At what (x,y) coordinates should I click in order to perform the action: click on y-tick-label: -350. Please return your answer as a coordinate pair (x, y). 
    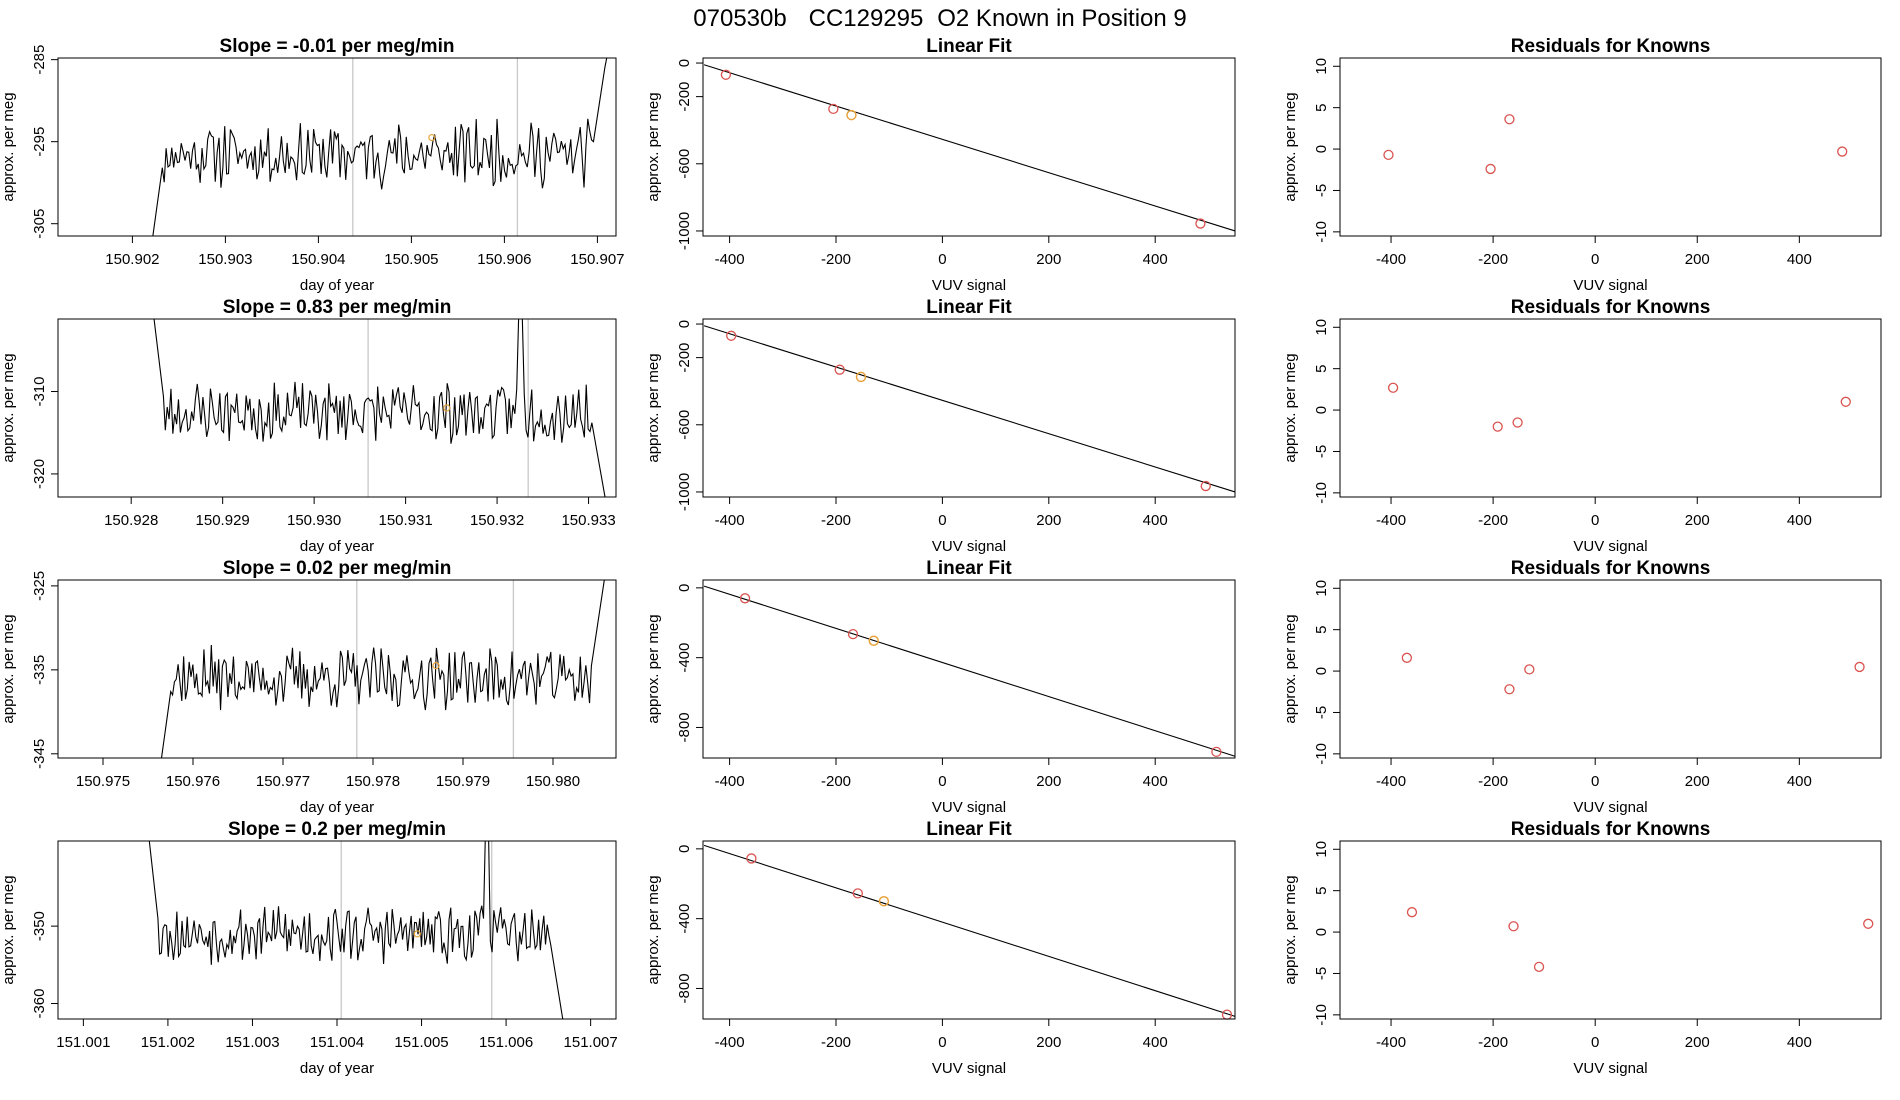
    Looking at the image, I should click on (39, 926).